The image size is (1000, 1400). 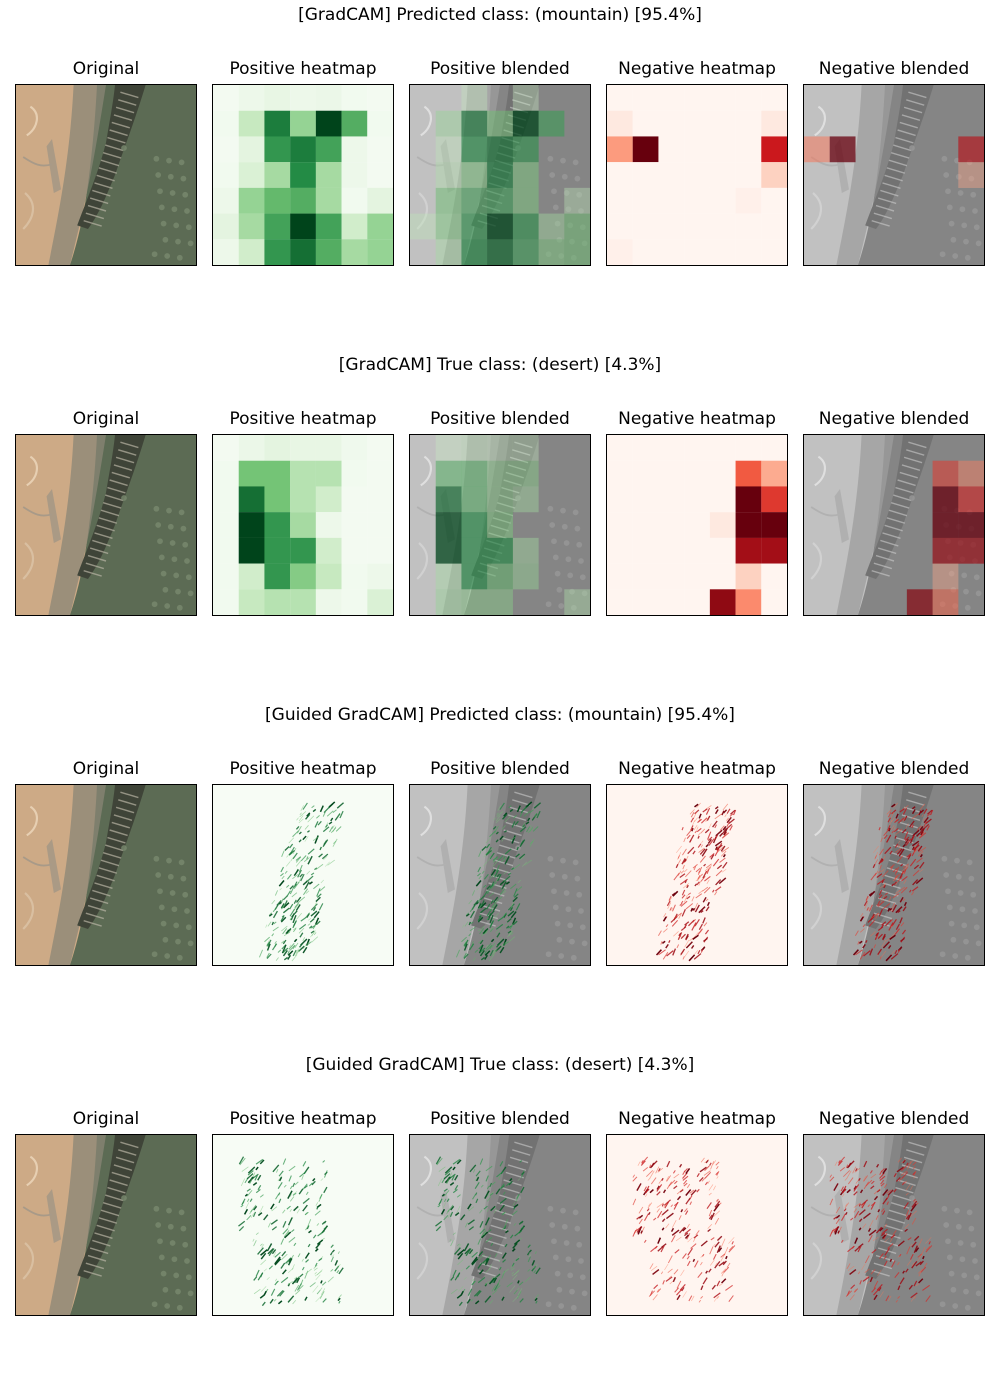 I want to click on transition-area, so click(x=865, y=525).